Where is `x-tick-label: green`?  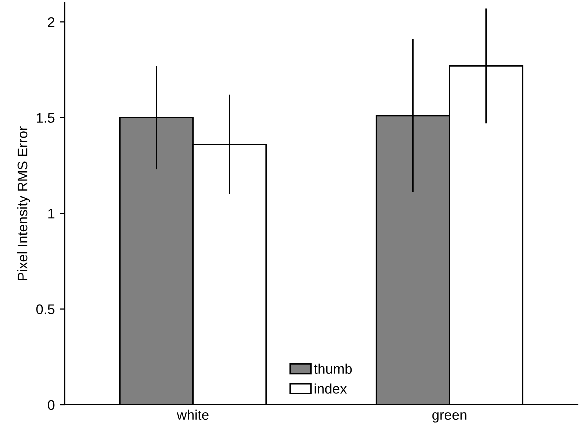
x-tick-label: green is located at coordinates (449, 417).